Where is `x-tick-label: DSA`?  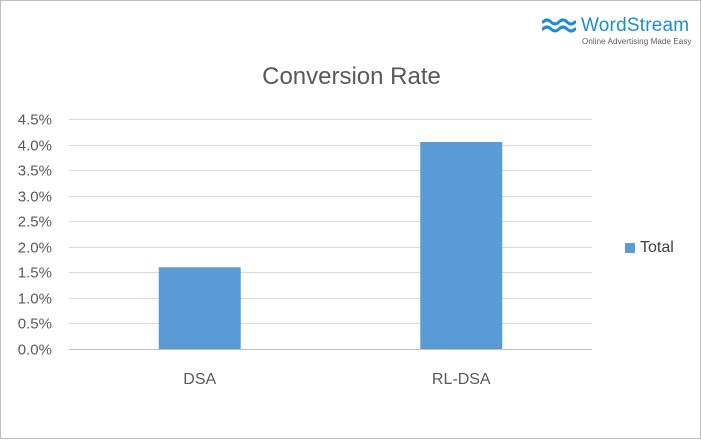 x-tick-label: DSA is located at coordinates (199, 379).